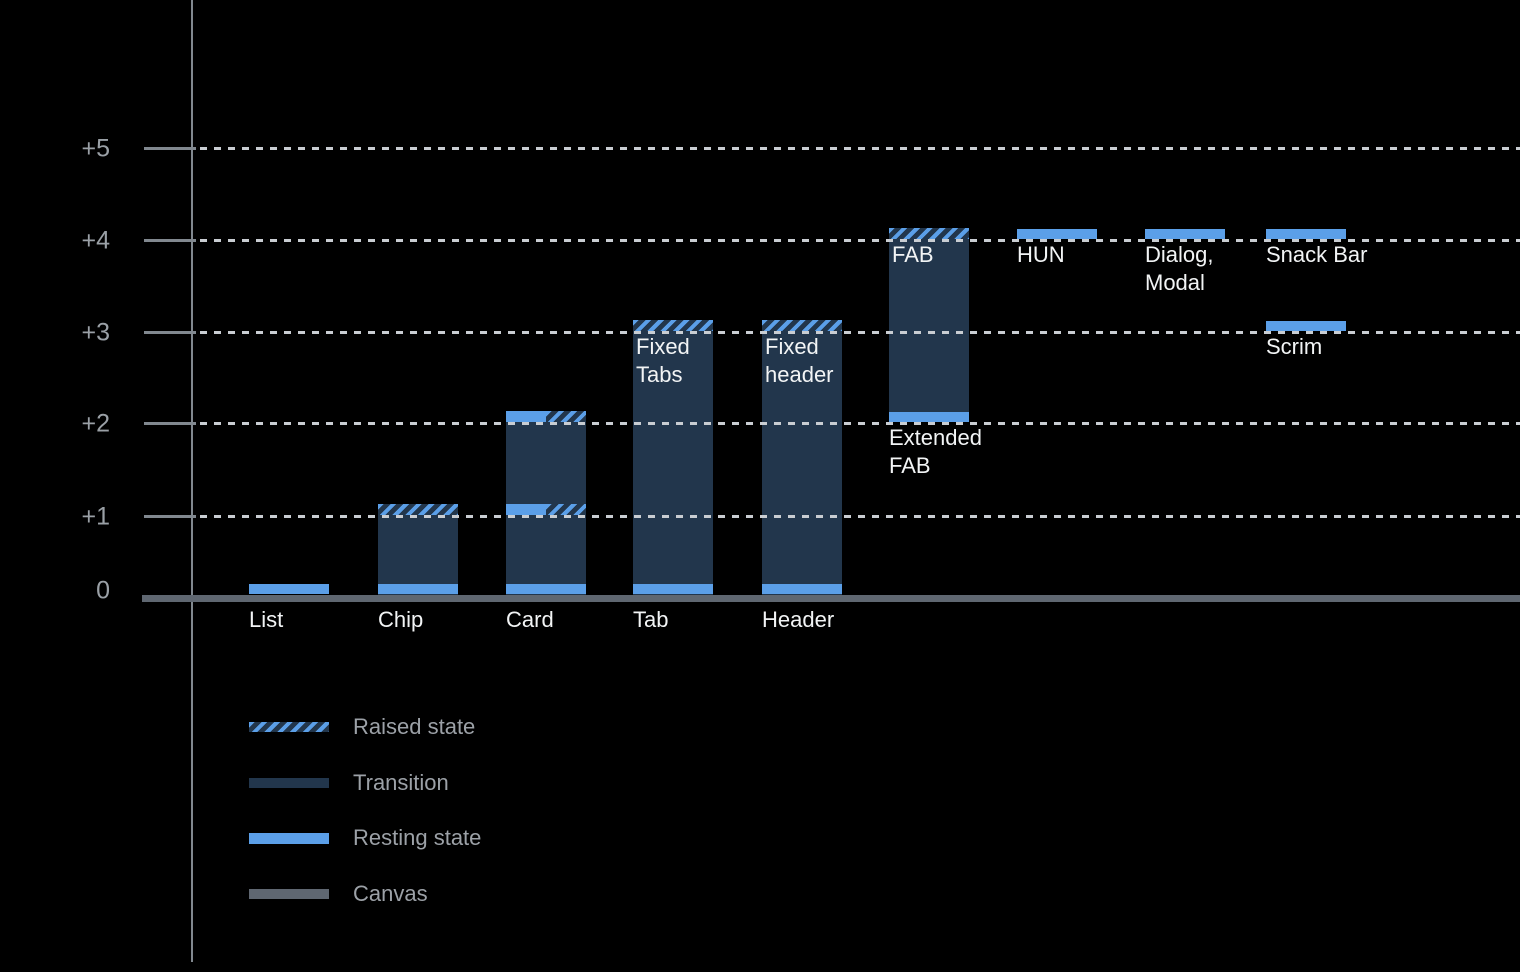 The height and width of the screenshot is (972, 1520). What do you see at coordinates (673, 589) in the screenshot?
I see `bar-tab-resting` at bounding box center [673, 589].